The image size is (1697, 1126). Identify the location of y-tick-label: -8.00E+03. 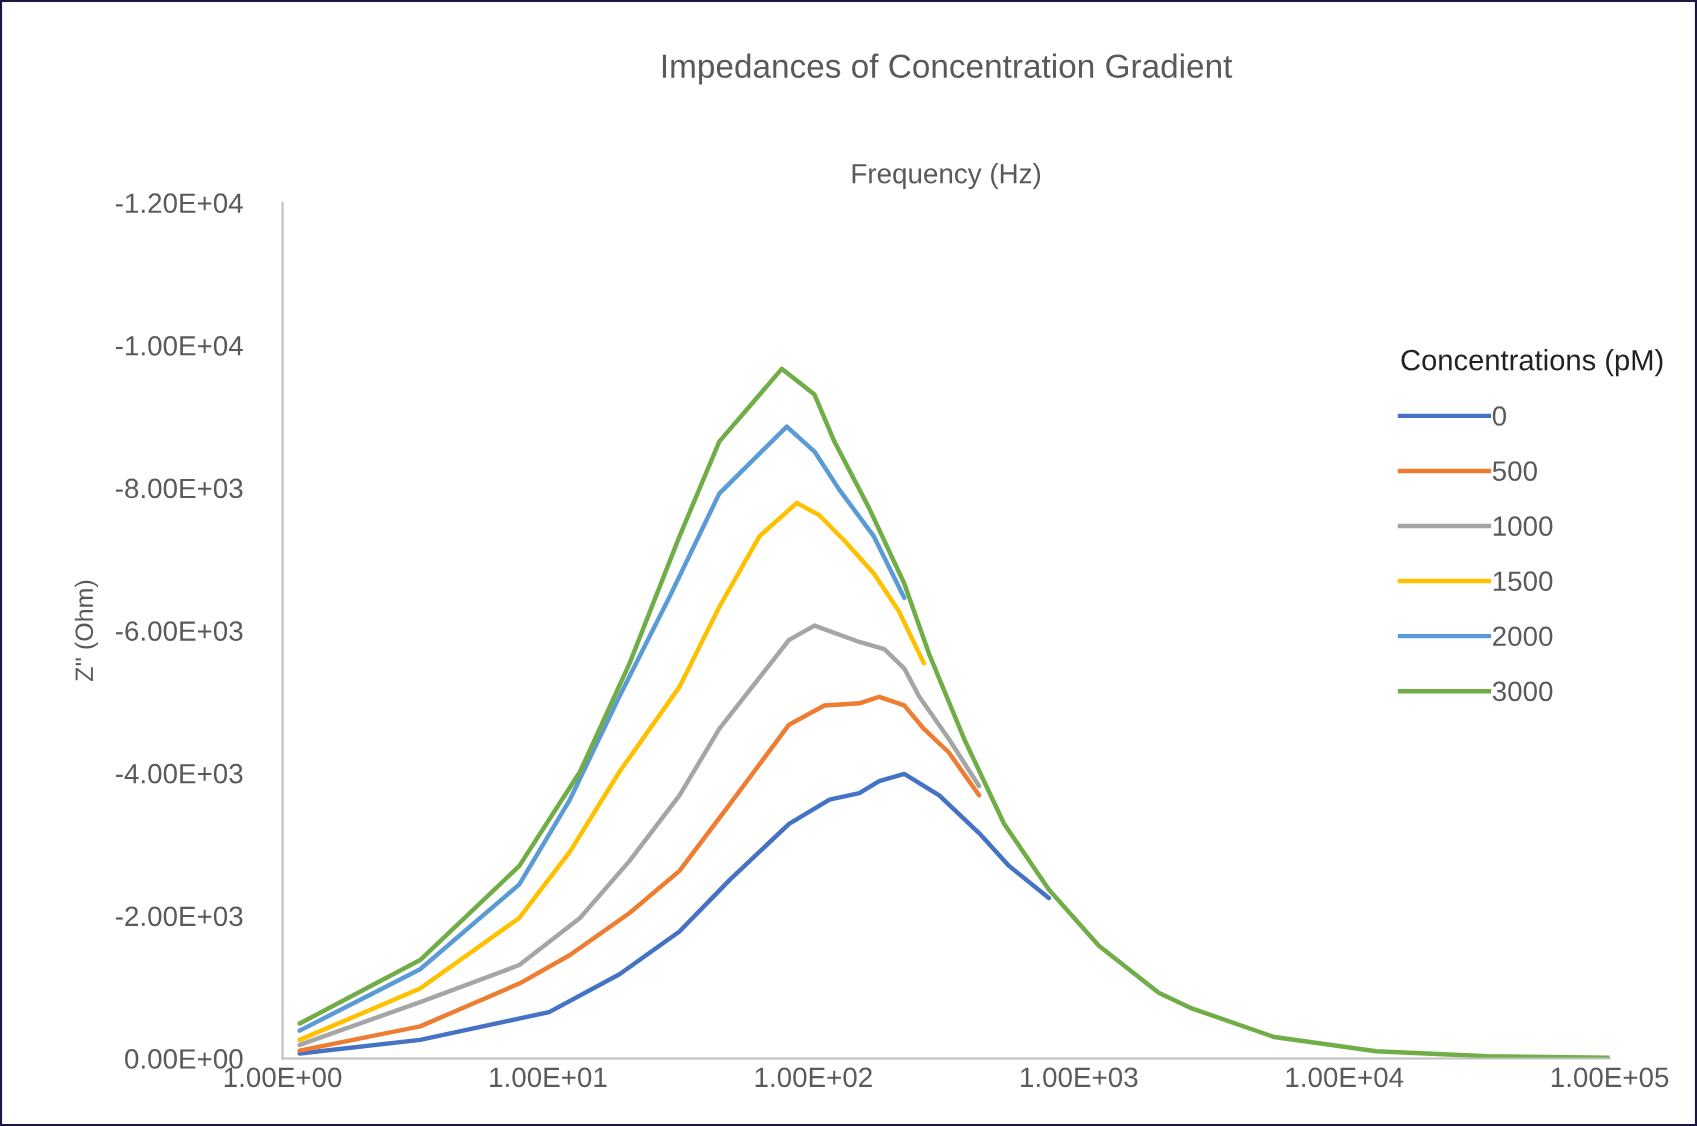
(179, 488).